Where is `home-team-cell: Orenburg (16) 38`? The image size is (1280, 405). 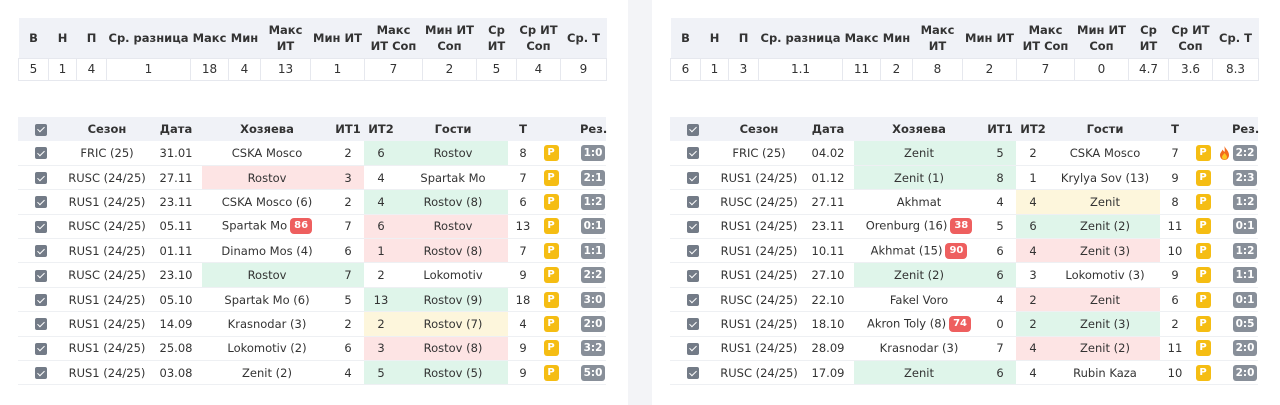
home-team-cell: Orenburg (16) 38 is located at coordinates (919, 227).